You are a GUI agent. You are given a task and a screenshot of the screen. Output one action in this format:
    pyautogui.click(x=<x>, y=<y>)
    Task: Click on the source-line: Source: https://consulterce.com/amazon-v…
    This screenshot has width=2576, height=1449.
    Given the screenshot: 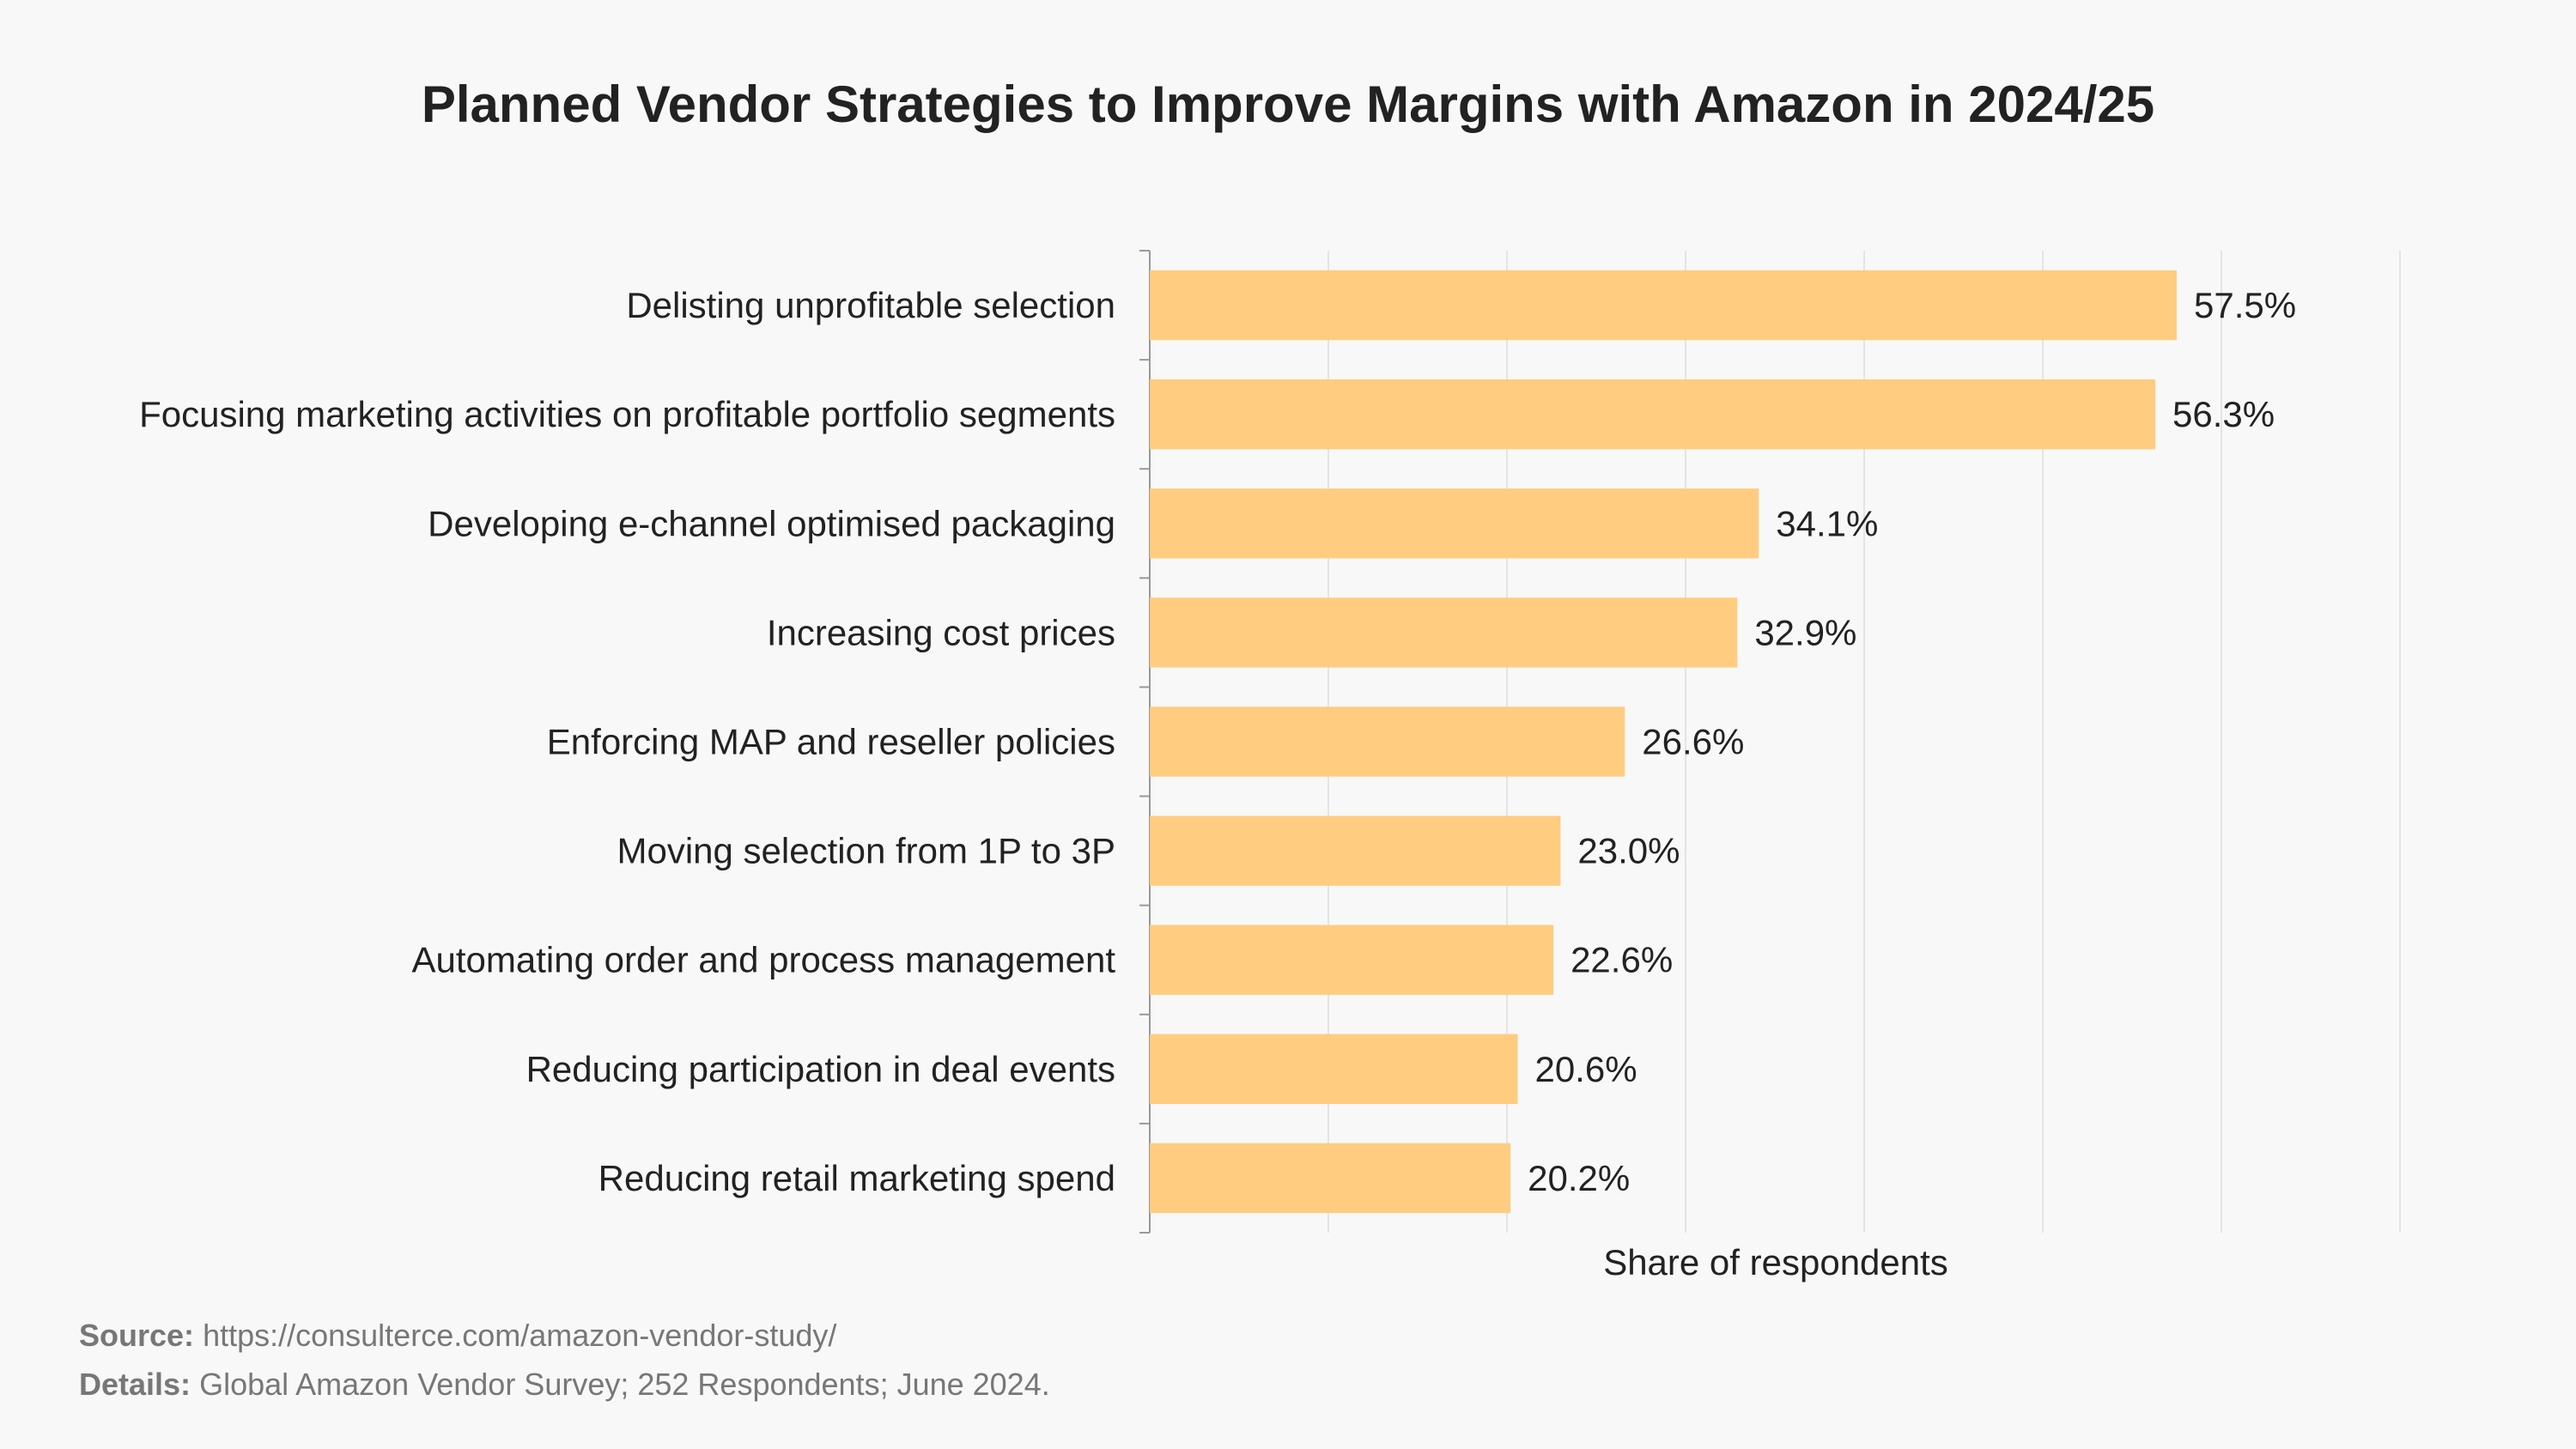 What is the action you would take?
    pyautogui.click(x=457, y=1336)
    